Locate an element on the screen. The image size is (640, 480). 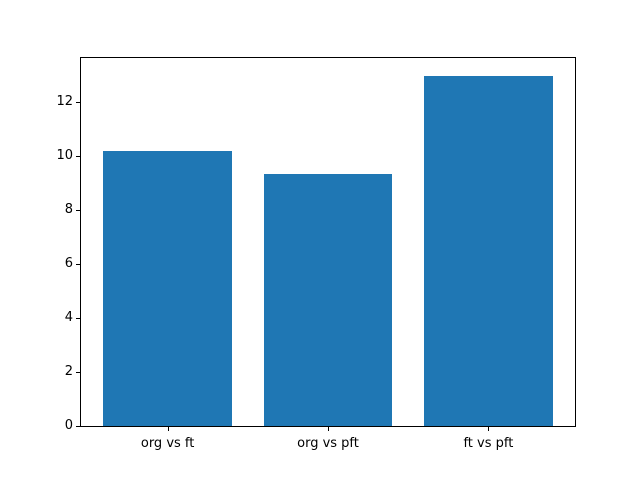
x-tick-label: org vs pft is located at coordinates (328, 443).